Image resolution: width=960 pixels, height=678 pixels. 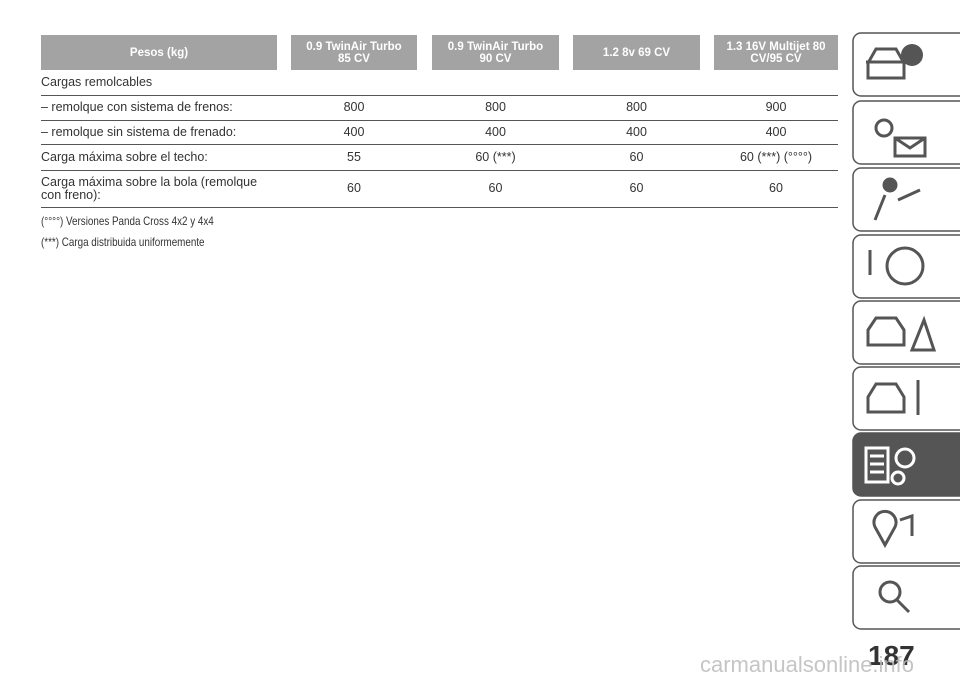 What do you see at coordinates (123, 242) in the screenshot?
I see `note: (***) Carga distribuida uniformemente` at bounding box center [123, 242].